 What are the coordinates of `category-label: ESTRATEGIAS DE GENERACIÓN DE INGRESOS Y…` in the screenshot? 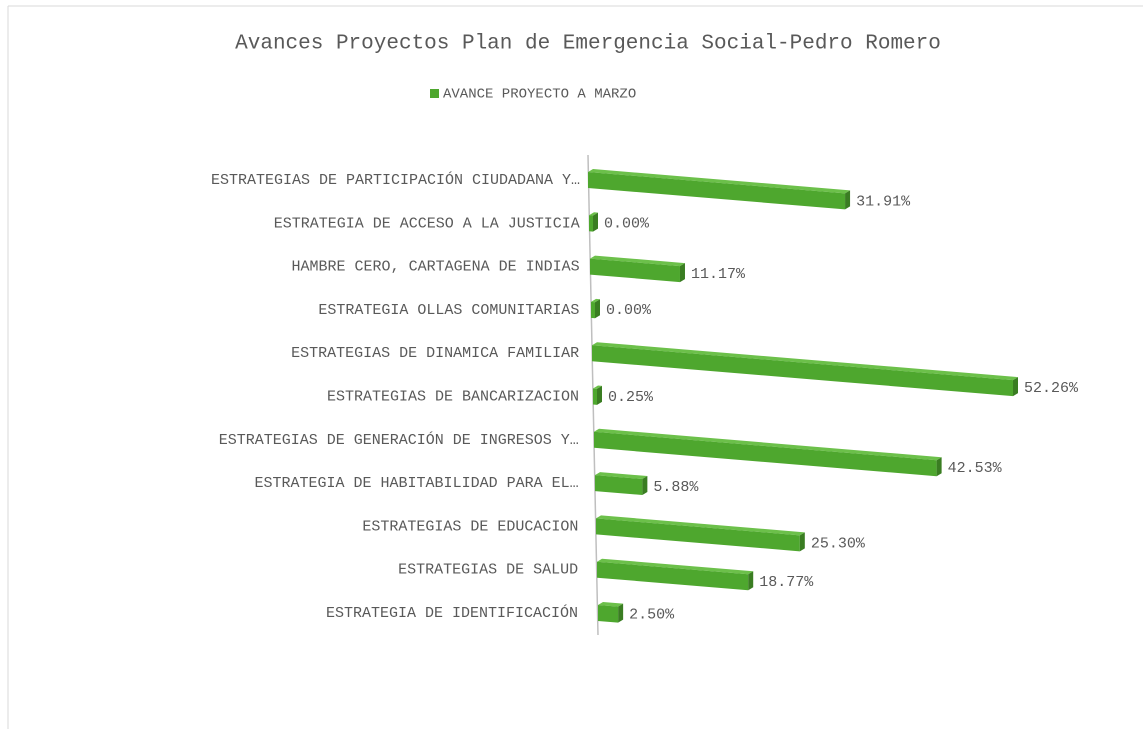 It's located at (399, 440).